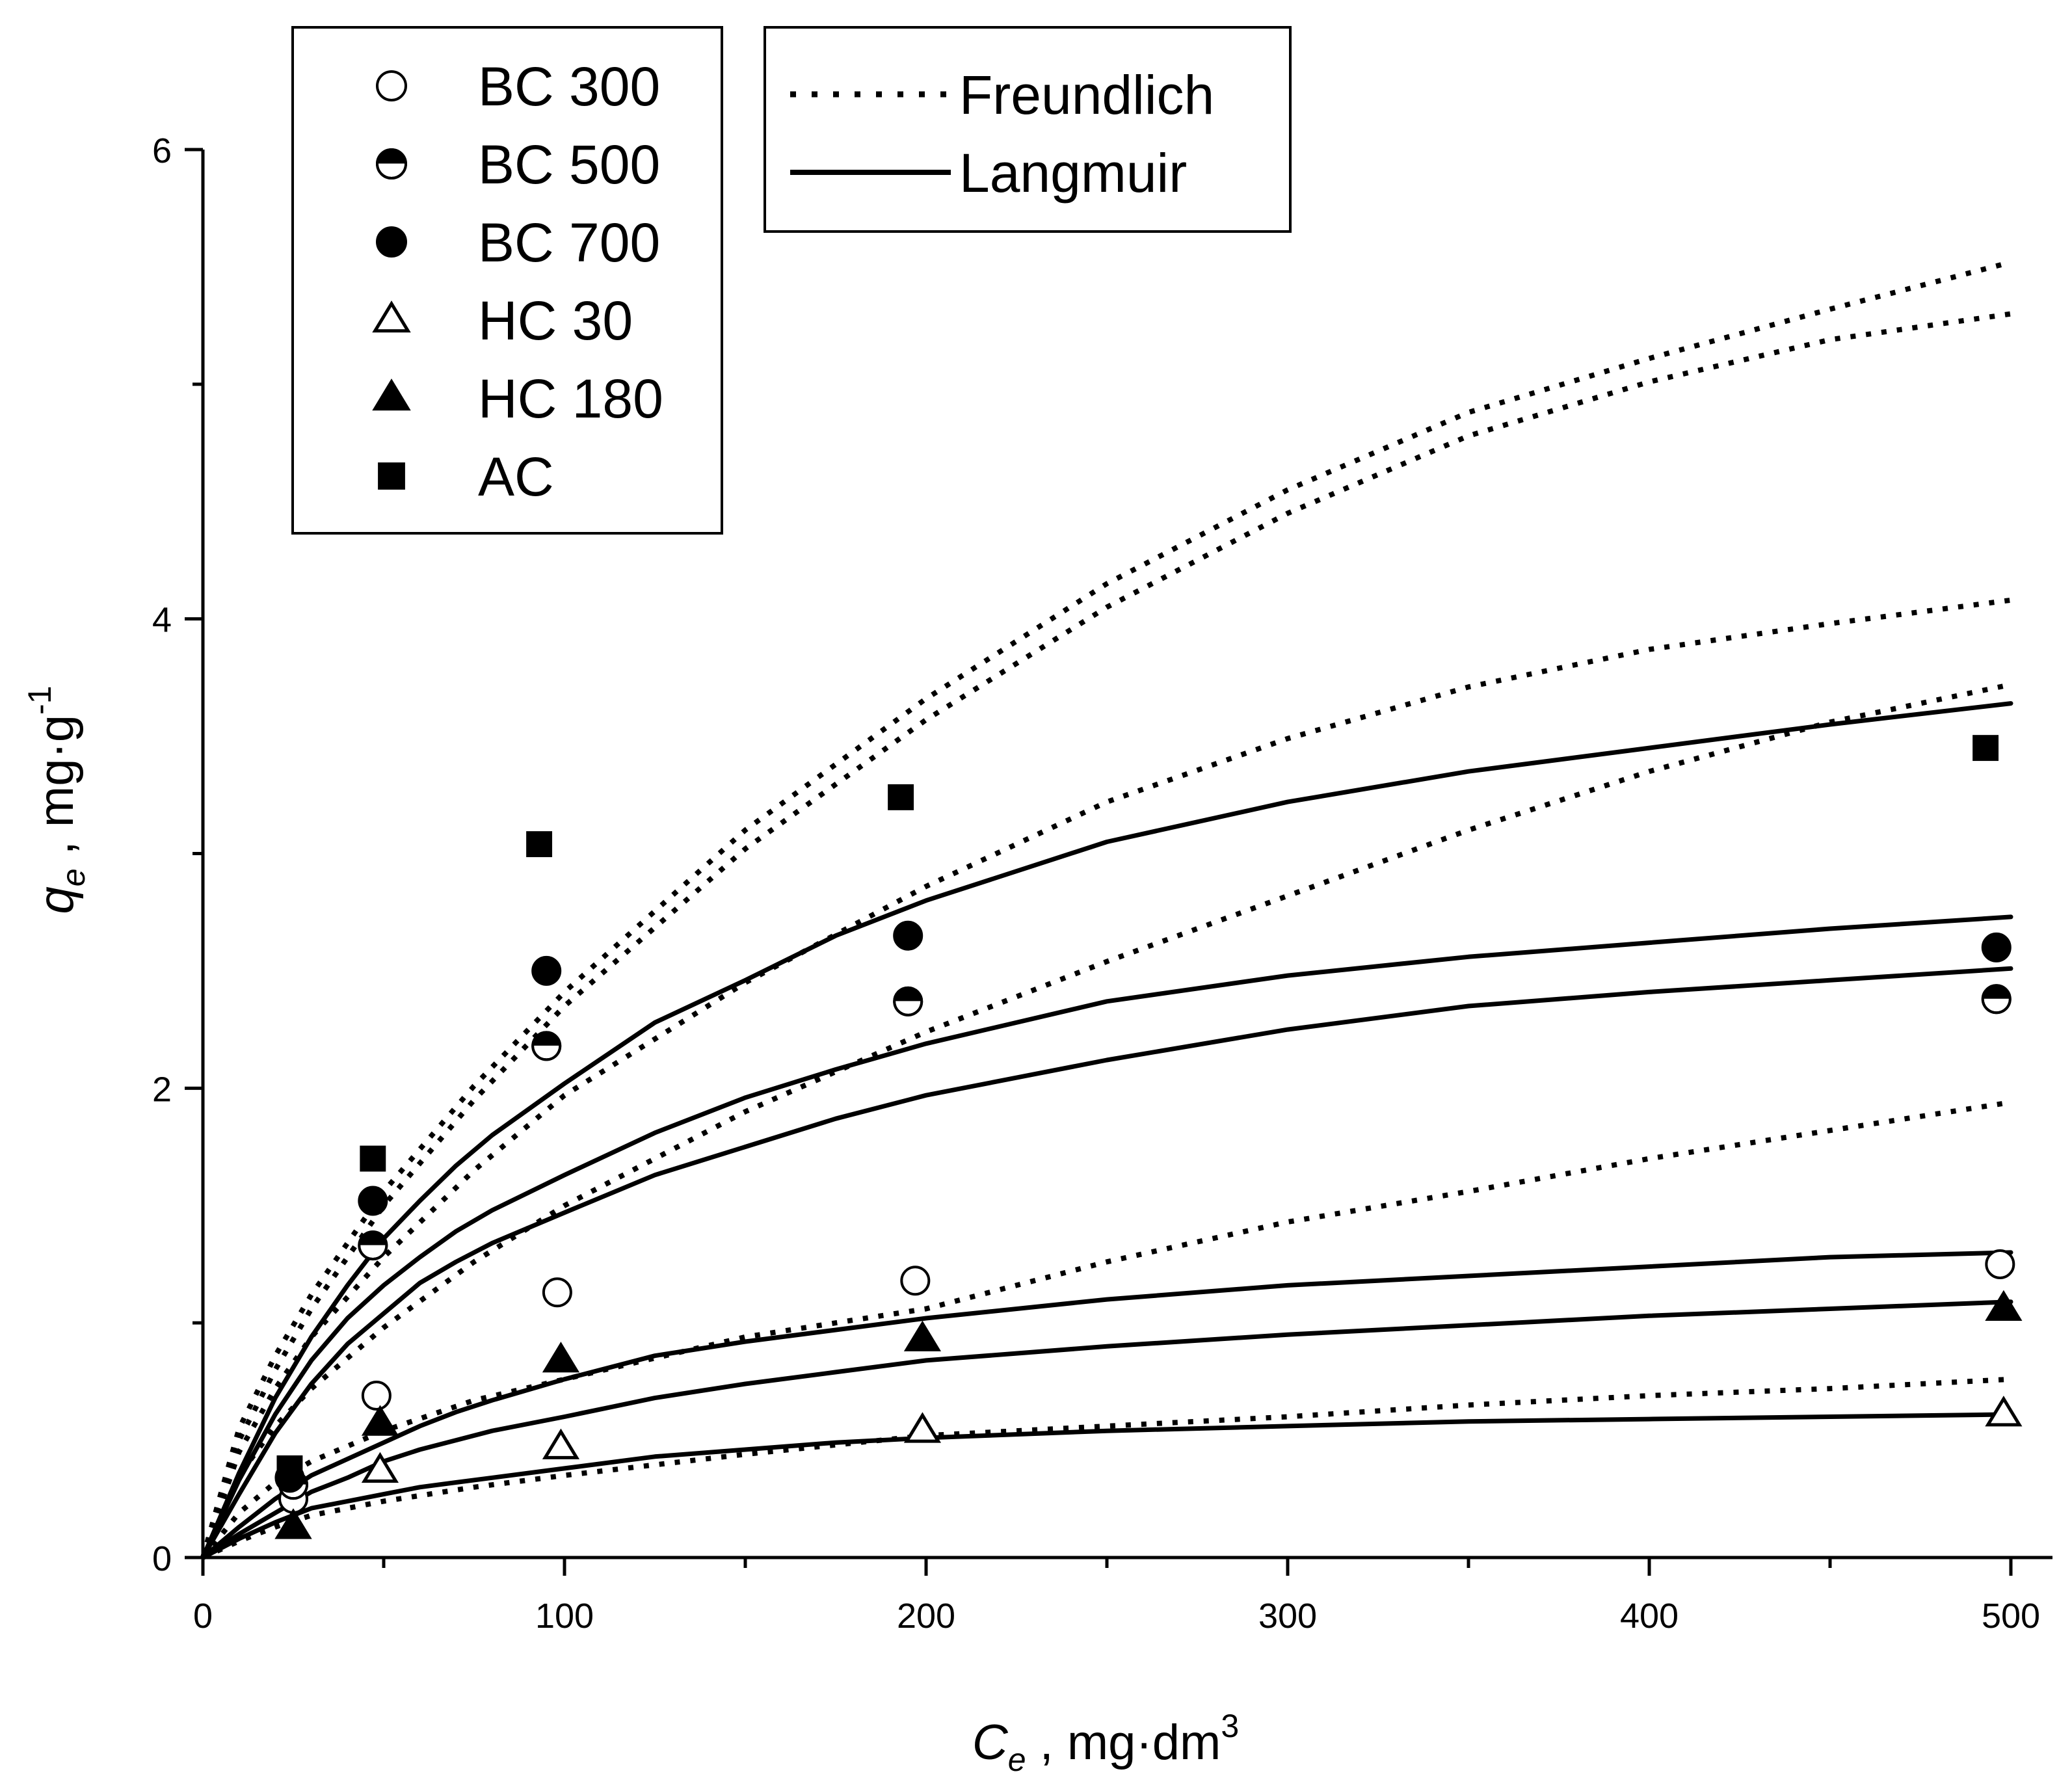 The width and height of the screenshot is (2072, 1791). What do you see at coordinates (203, 1616) in the screenshot?
I see `x-tick-label: 0` at bounding box center [203, 1616].